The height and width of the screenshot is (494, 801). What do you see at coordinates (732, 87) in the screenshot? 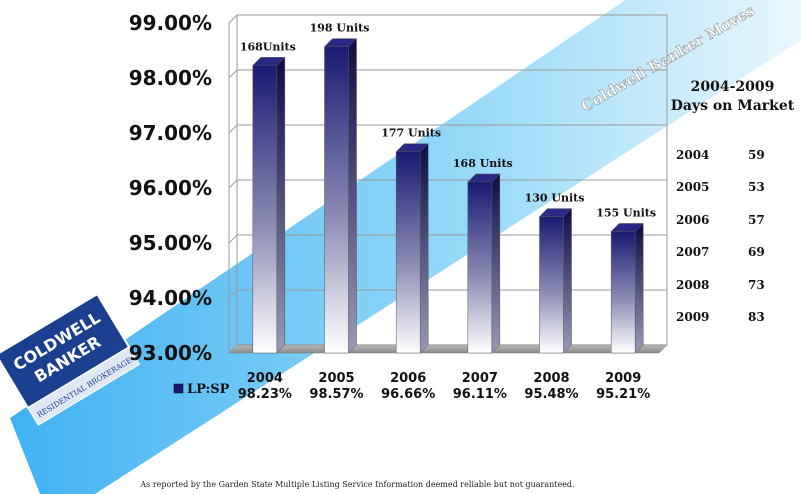
I see `days-on-market-title-line-1: 2004-2009` at bounding box center [732, 87].